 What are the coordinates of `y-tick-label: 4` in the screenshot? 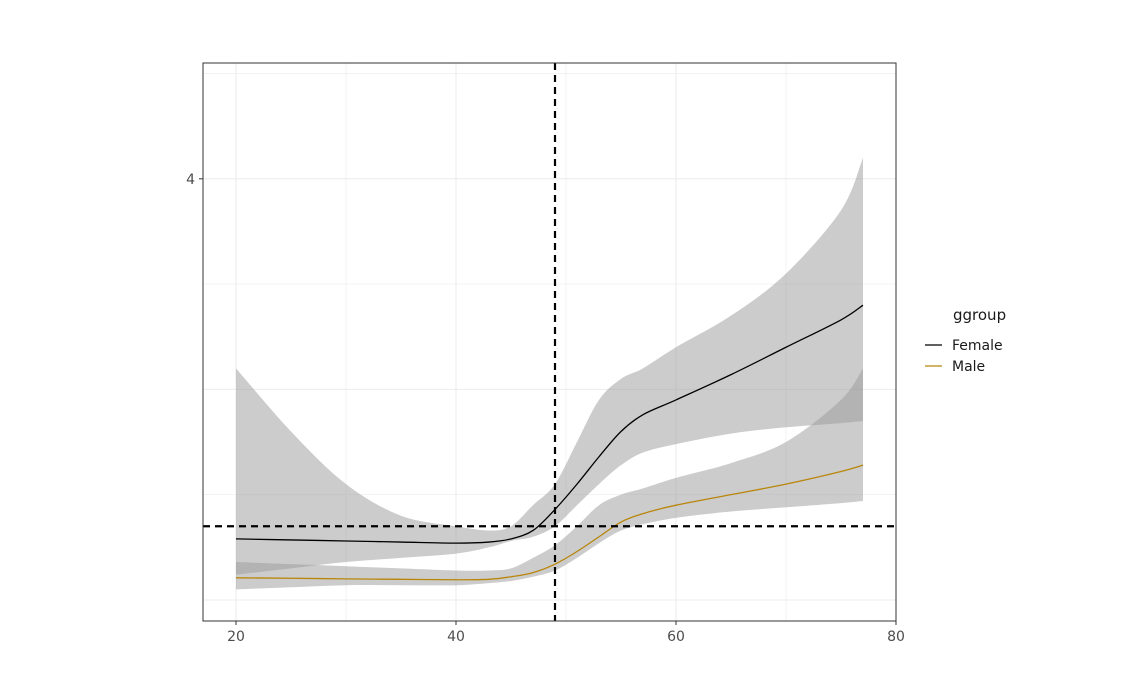 It's located at (190, 180).